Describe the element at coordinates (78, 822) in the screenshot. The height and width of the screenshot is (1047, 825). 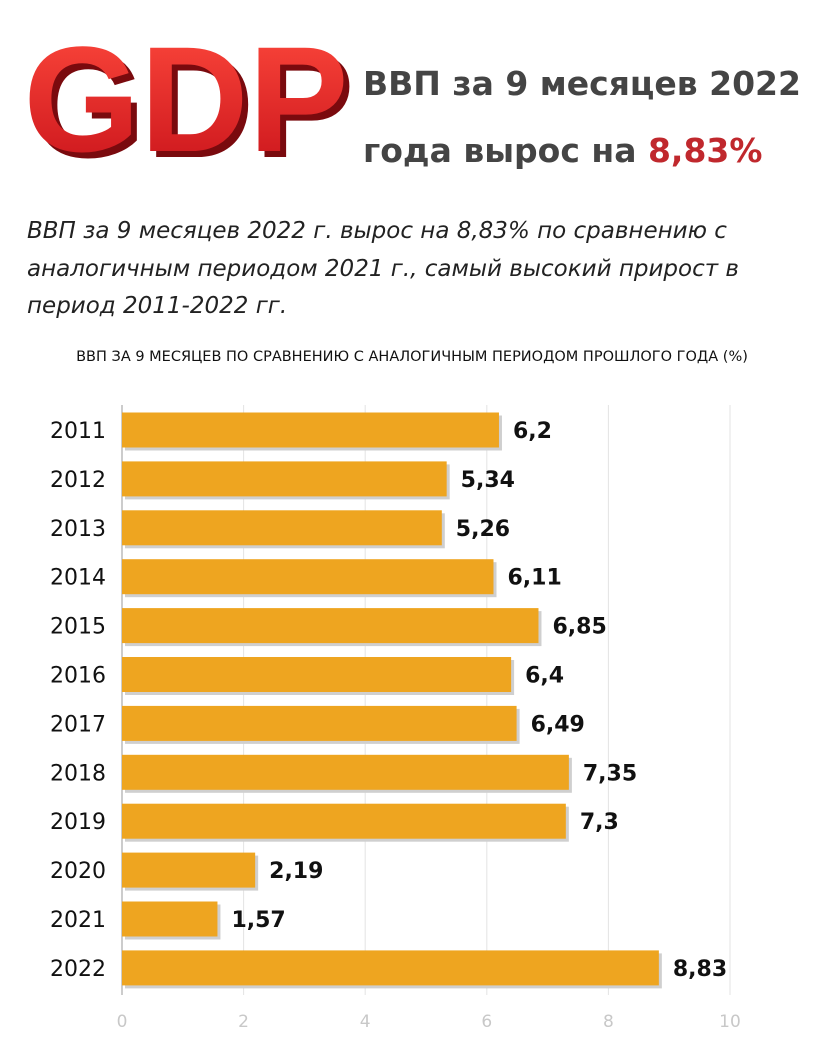
I see `y-tick-label: 2019` at that location.